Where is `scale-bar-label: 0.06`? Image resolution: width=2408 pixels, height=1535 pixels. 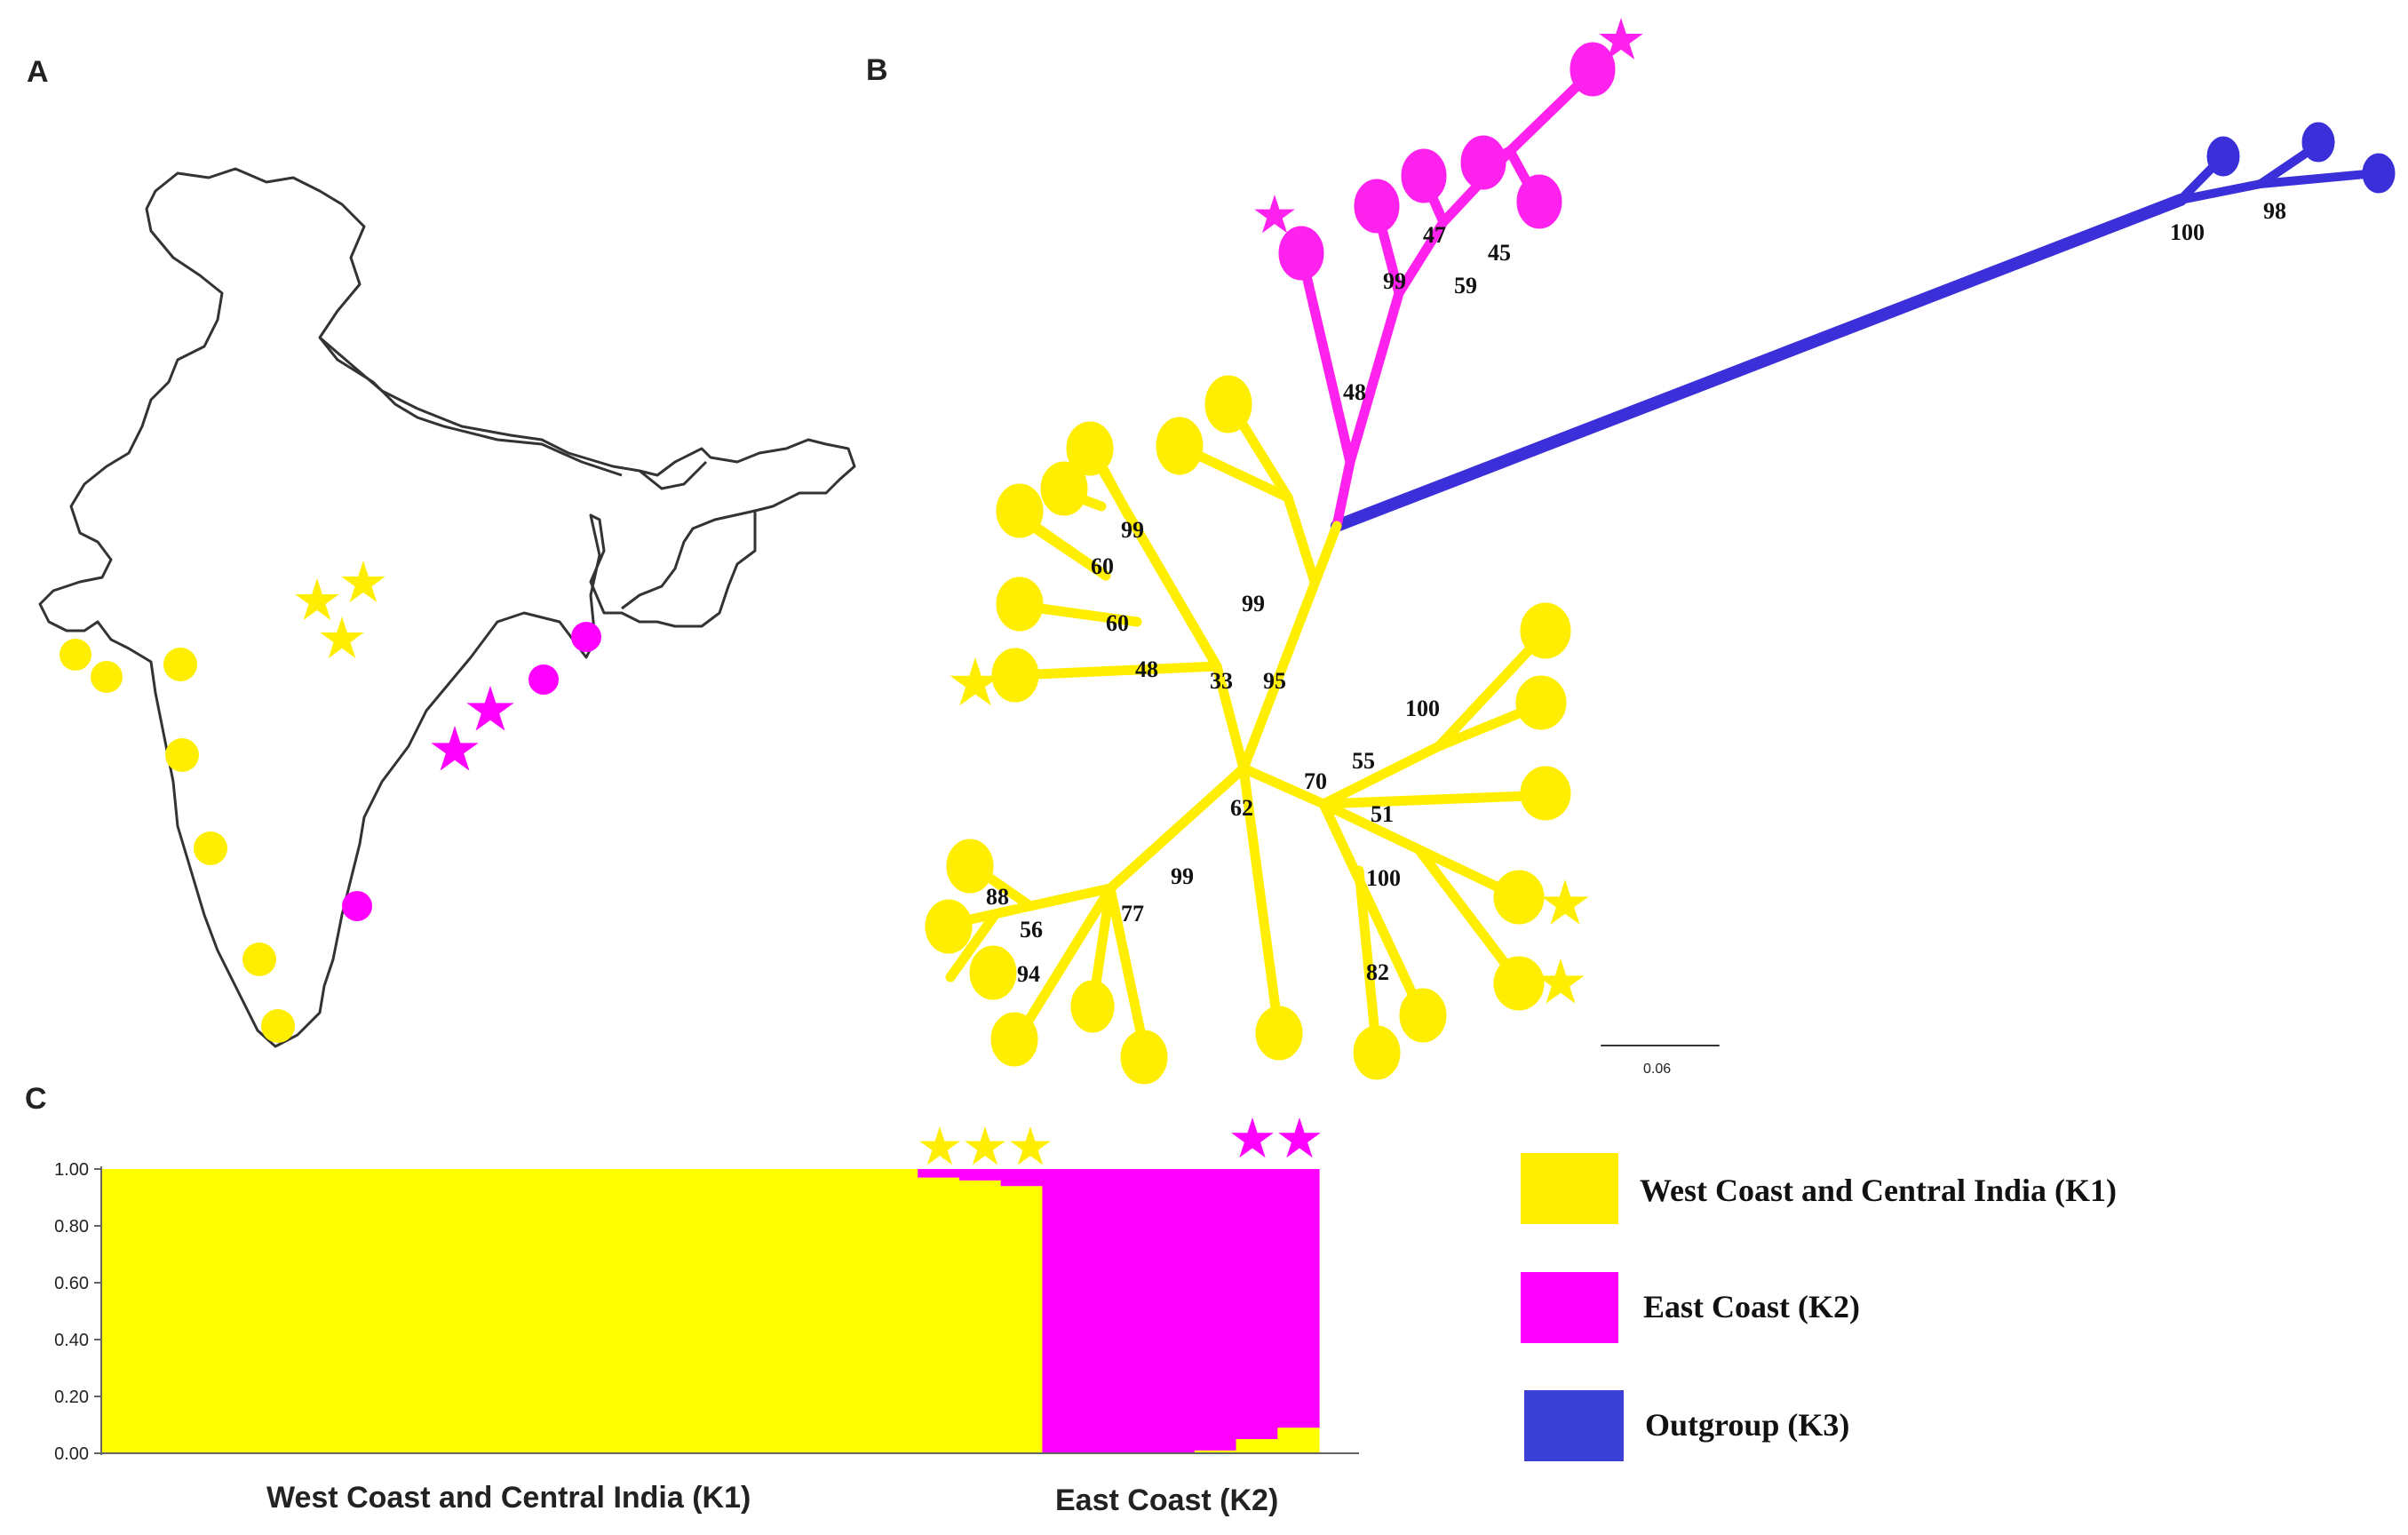
scale-bar-label: 0.06 is located at coordinates (1657, 1069).